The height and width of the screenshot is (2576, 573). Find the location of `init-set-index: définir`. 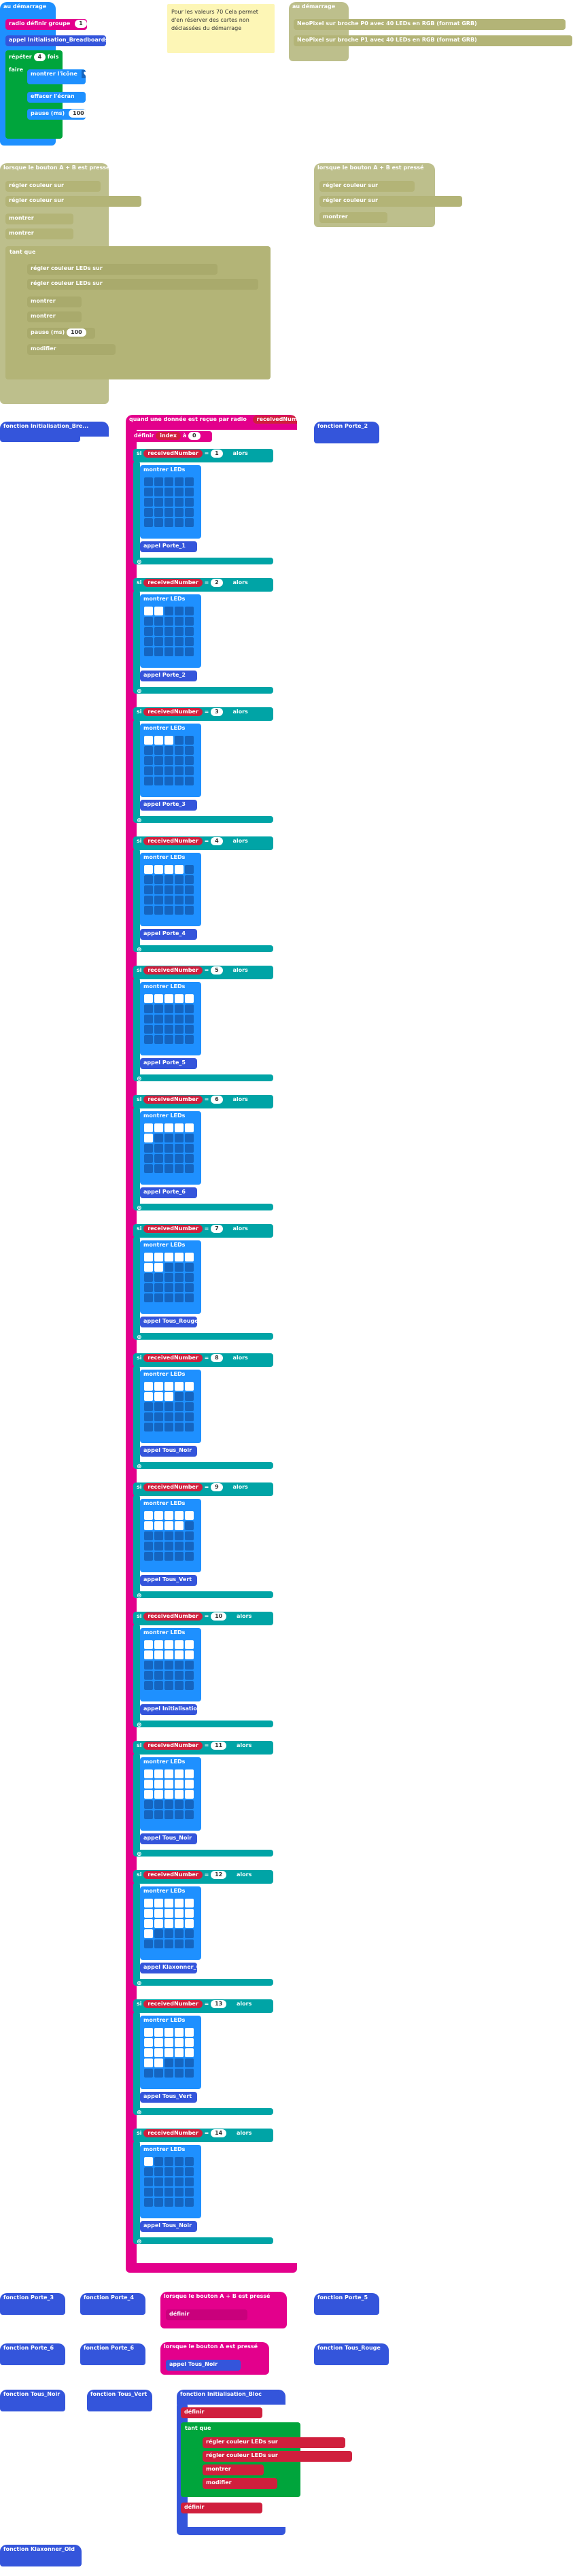

init-set-index: définir is located at coordinates (222, 2412).